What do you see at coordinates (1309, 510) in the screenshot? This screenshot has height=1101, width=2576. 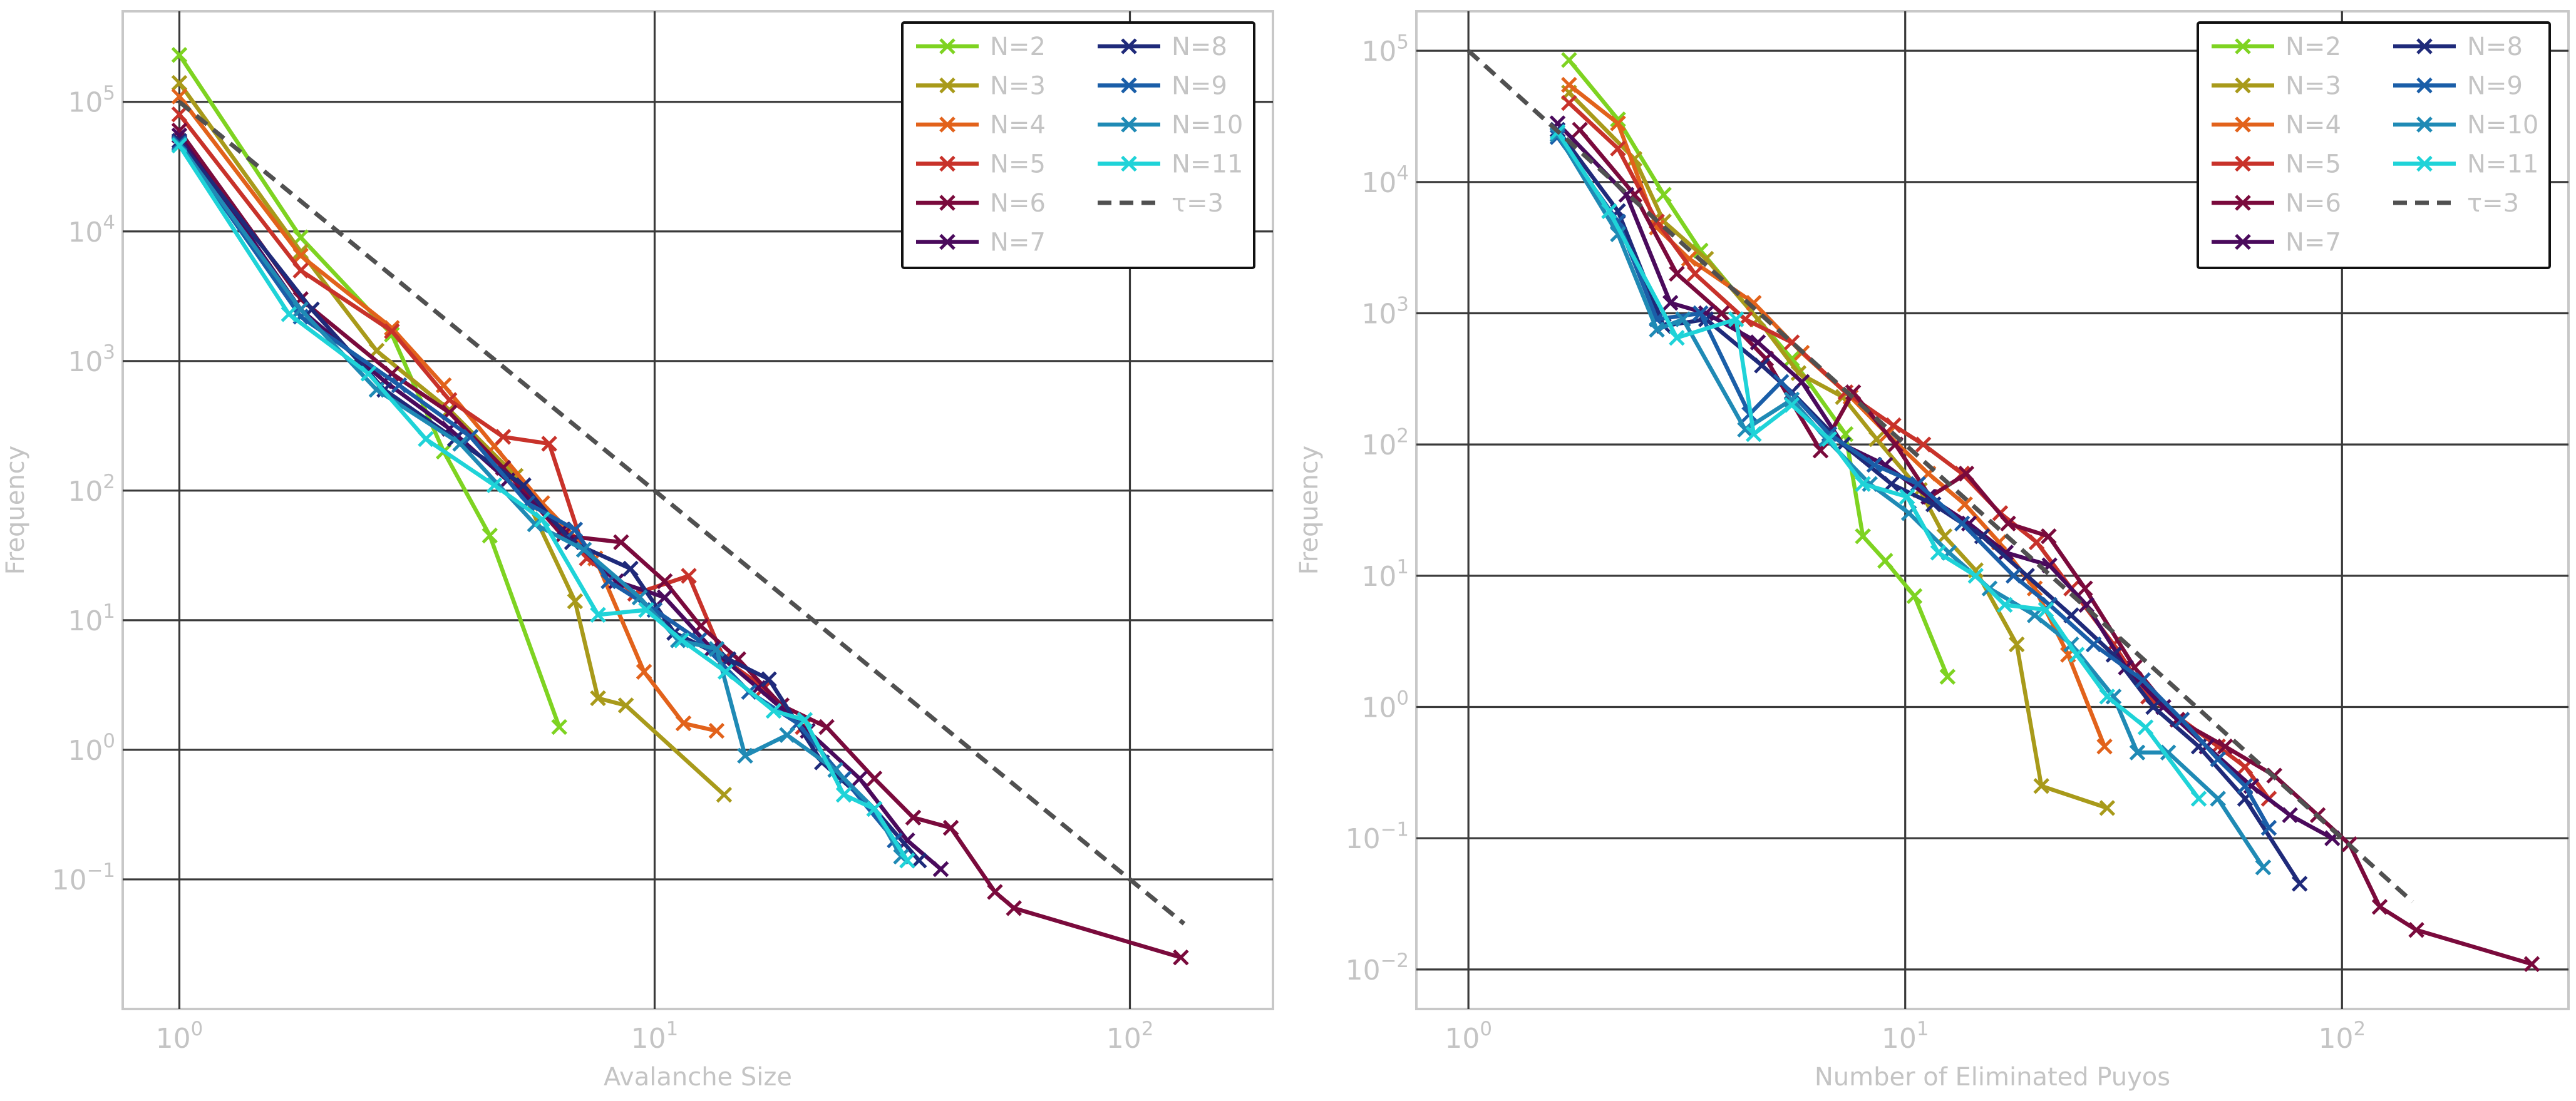 I see `y-axis-label: Frequency` at bounding box center [1309, 510].